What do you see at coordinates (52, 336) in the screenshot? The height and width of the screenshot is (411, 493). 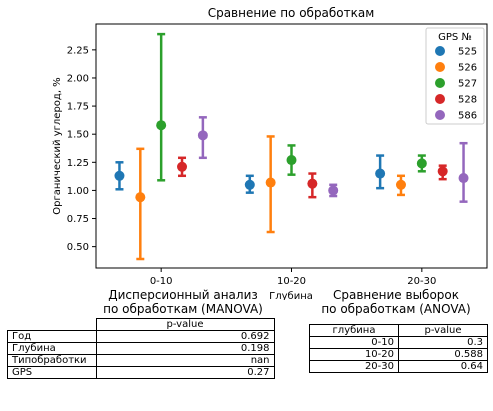 I see `manova-row-label: Год` at bounding box center [52, 336].